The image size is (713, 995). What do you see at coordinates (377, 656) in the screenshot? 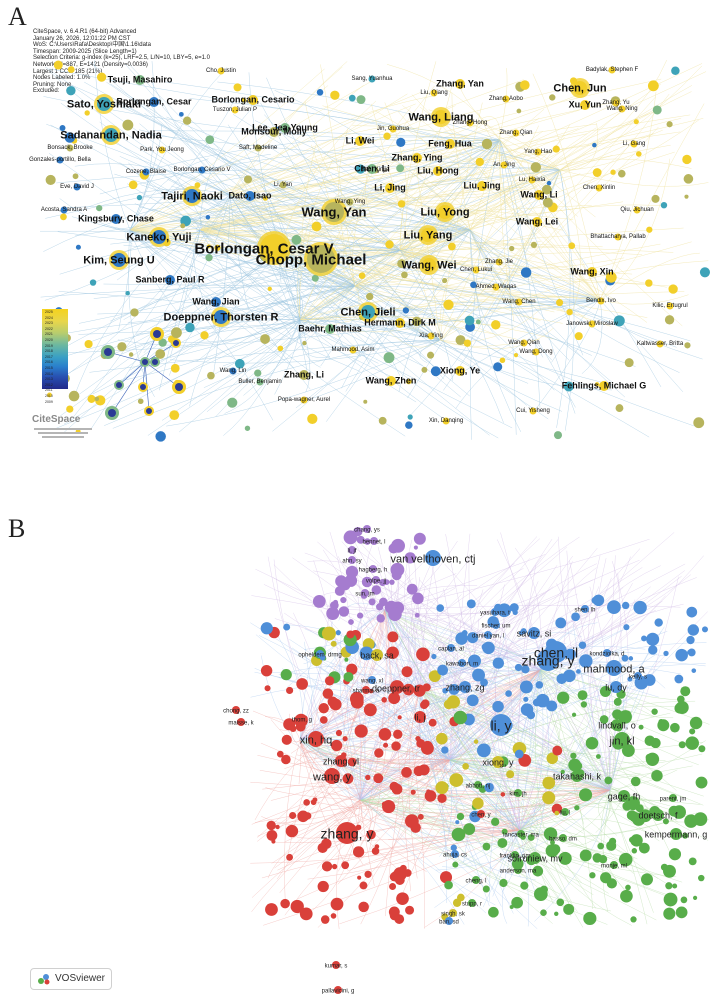
I see `cited-author-label: back, sa` at bounding box center [377, 656].